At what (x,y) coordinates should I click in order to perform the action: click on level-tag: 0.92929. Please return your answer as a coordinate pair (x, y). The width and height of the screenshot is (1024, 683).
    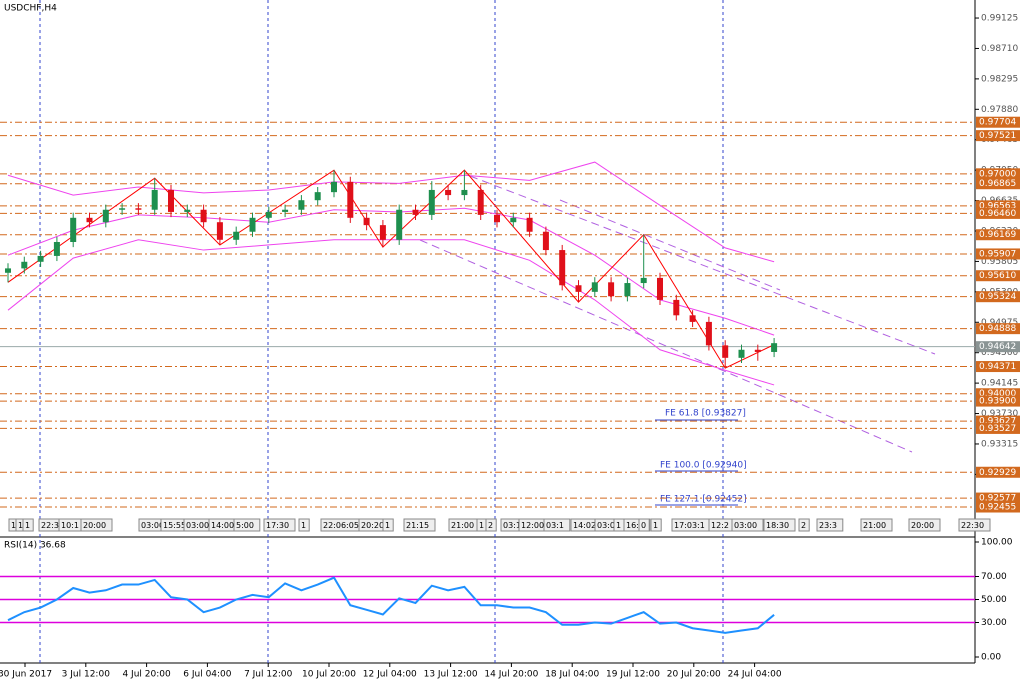
    Looking at the image, I should click on (998, 472).